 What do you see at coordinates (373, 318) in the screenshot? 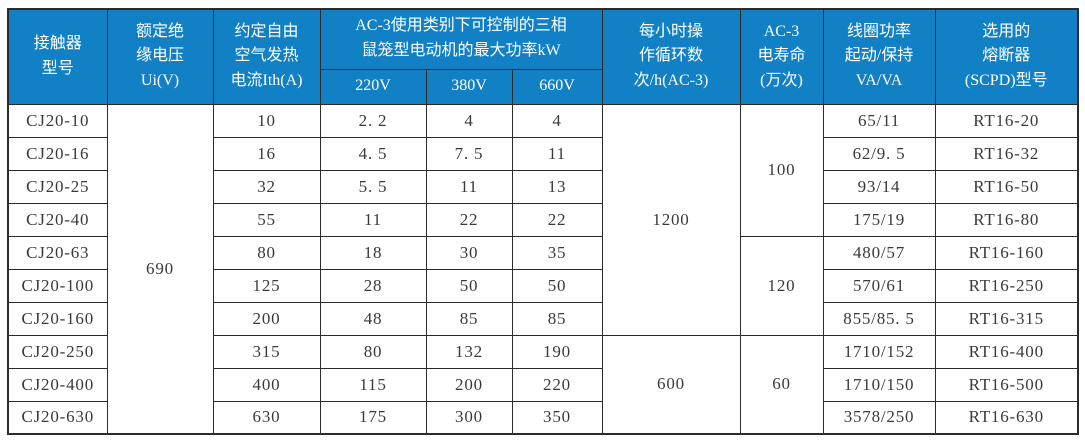
I see `cell-power-220v: 48` at bounding box center [373, 318].